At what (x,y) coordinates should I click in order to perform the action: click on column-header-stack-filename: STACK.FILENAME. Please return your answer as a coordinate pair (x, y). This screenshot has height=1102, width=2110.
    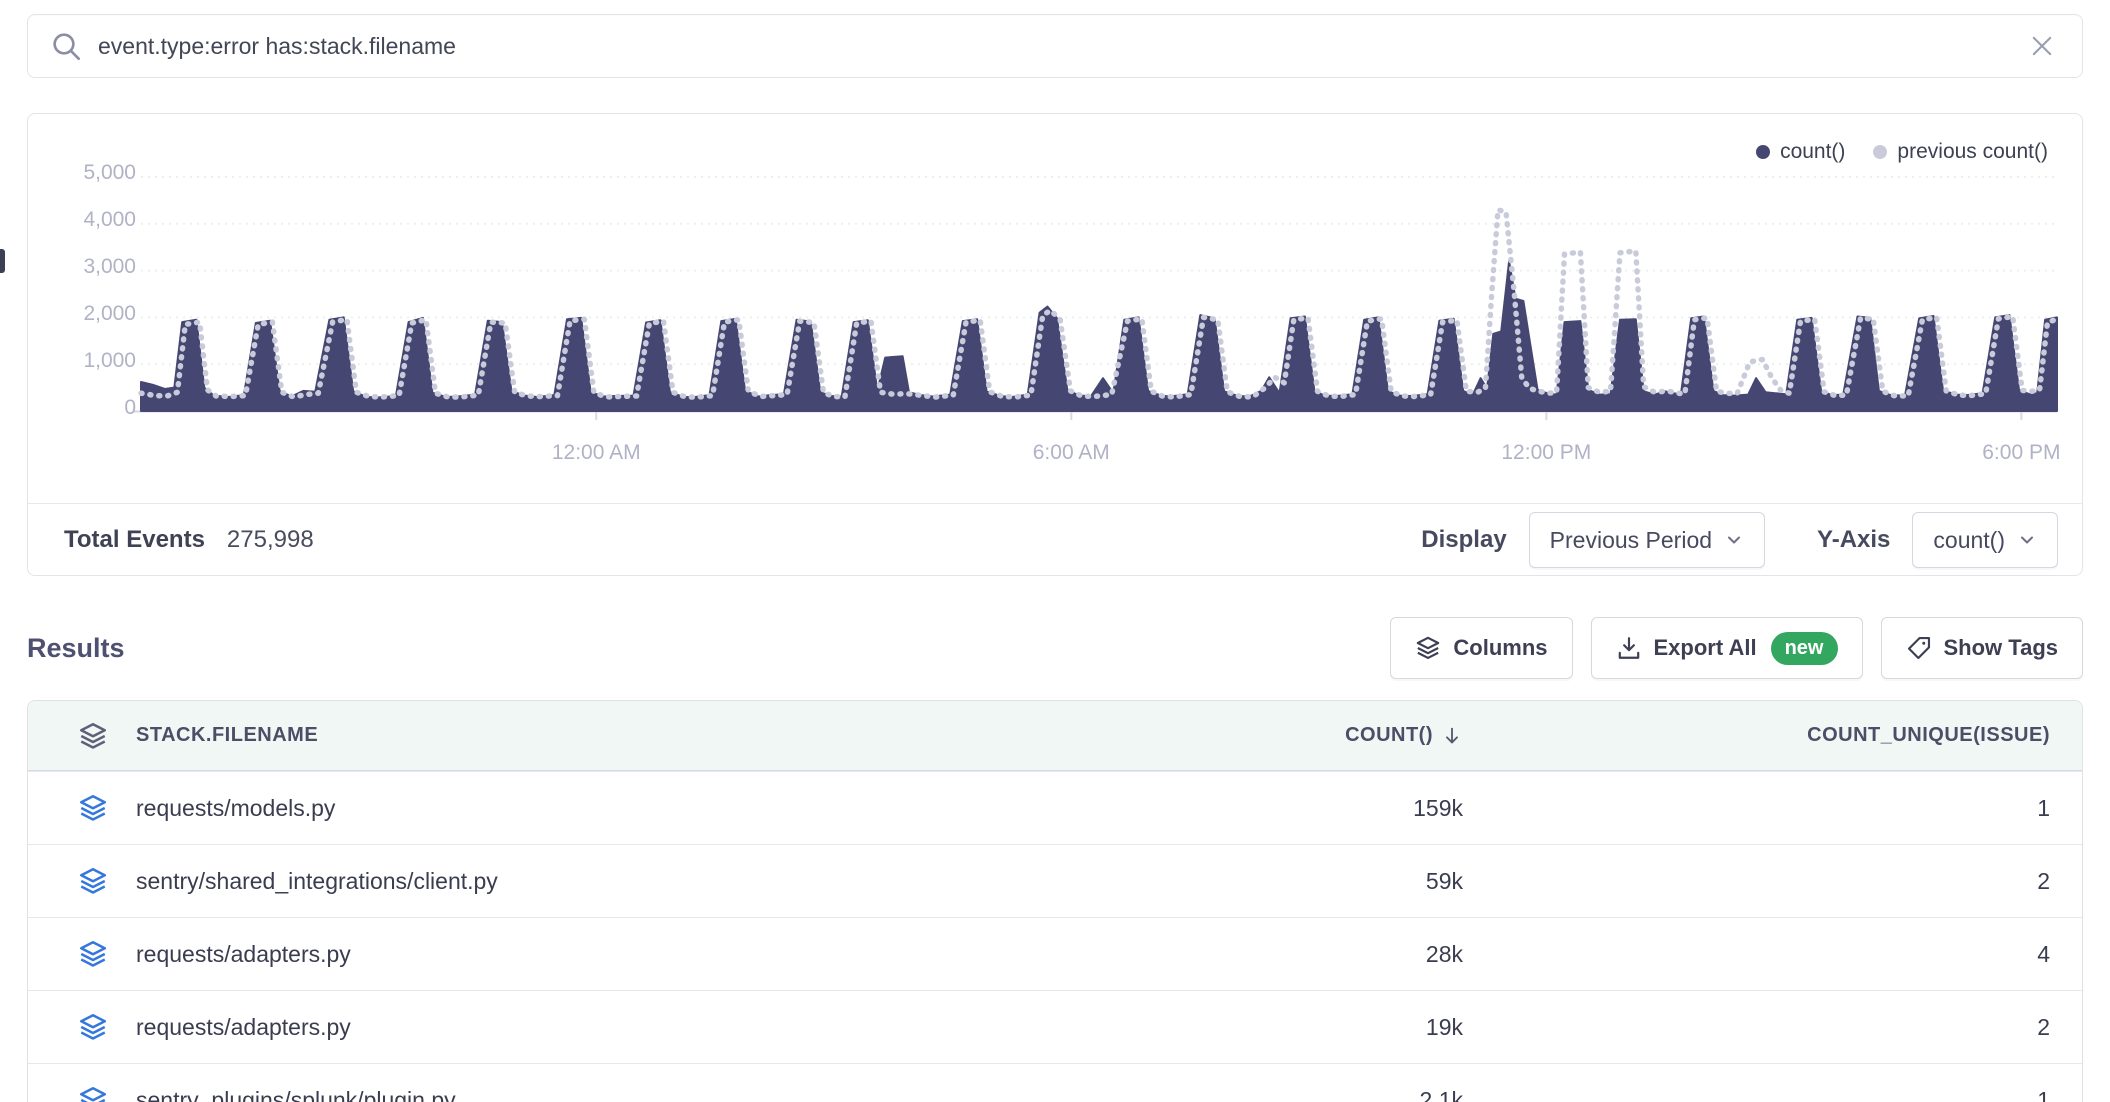
    Looking at the image, I should click on (595, 736).